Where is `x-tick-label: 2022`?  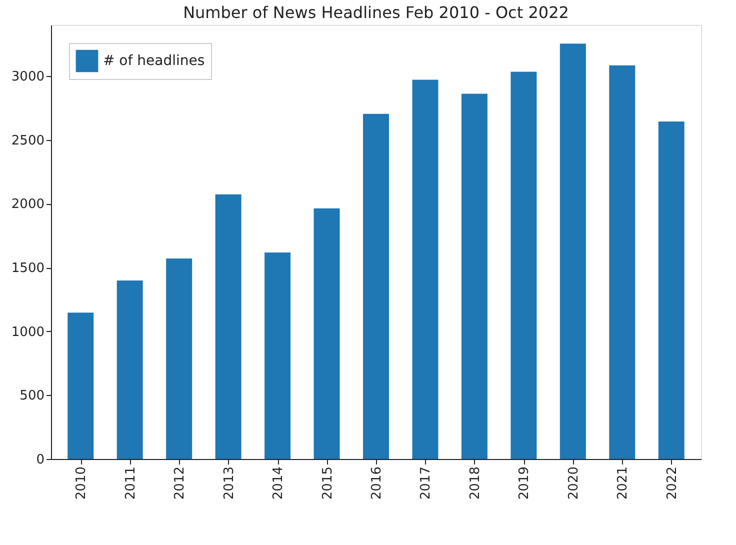 x-tick-label: 2022 is located at coordinates (672, 483).